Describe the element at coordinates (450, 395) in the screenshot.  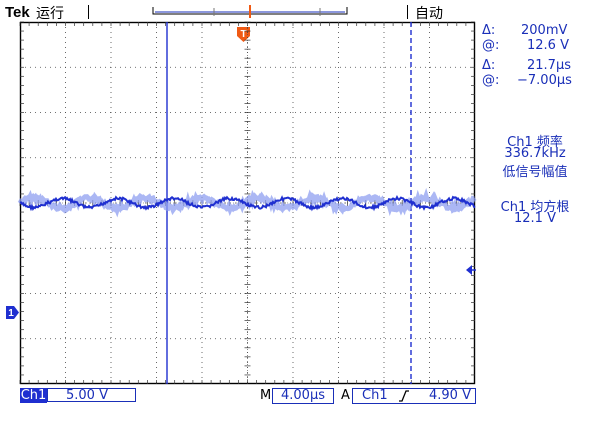
I see `trigger-level: 4.90 V` at that location.